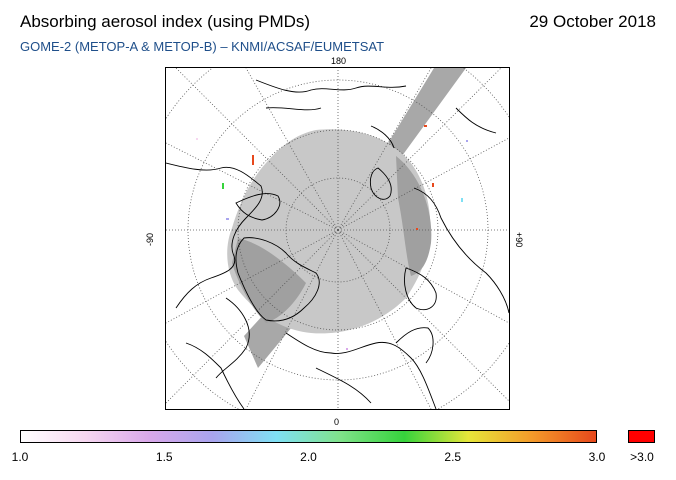  Describe the element at coordinates (414, 216) in the screenshot. I see `swath-overlap-right` at that location.